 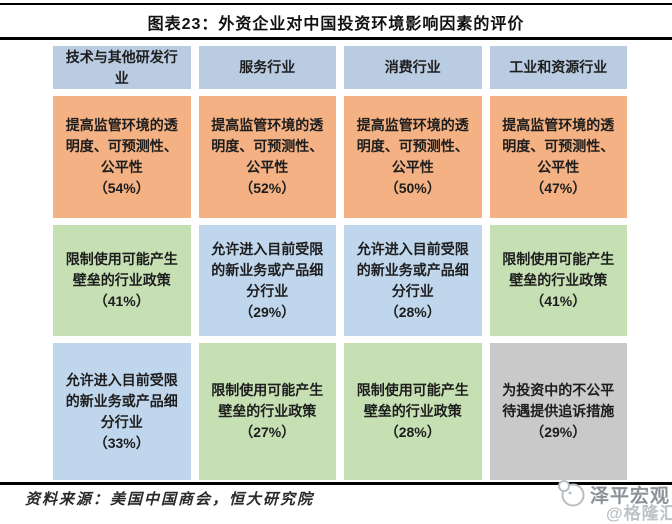 I want to click on table-cell: 提高监管环境的透明度、可预测性、公平性 （50%）, so click(x=413, y=157).